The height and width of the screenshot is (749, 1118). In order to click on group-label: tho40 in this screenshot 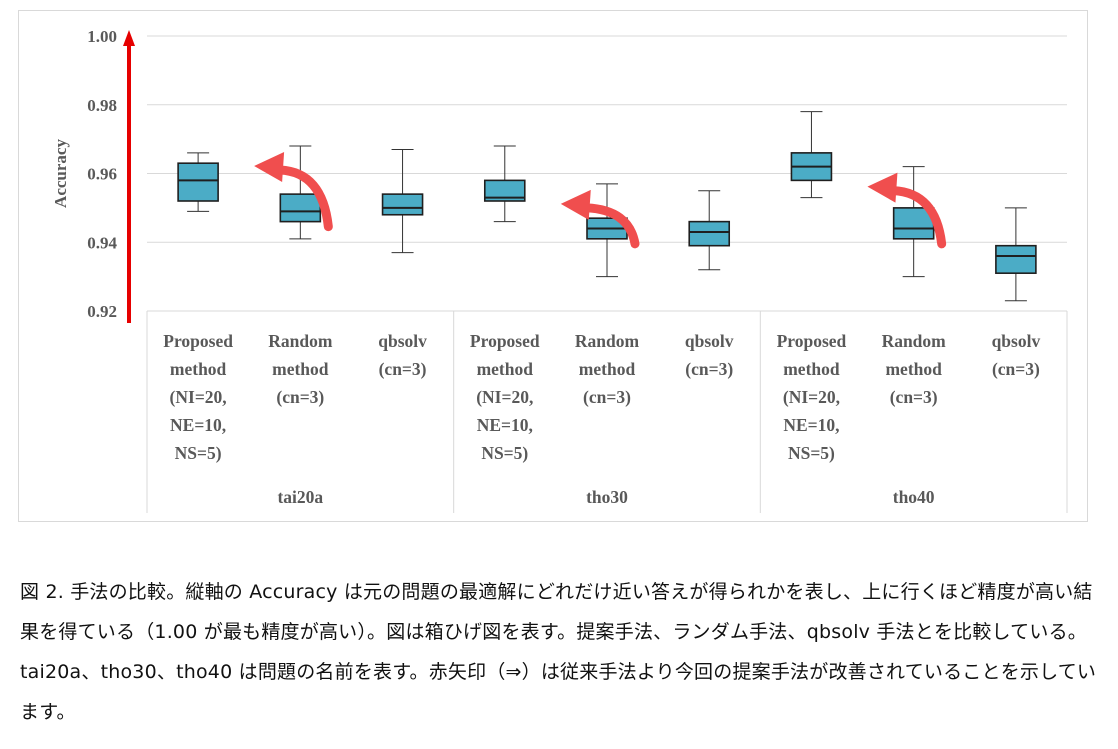, I will do `click(914, 497)`.